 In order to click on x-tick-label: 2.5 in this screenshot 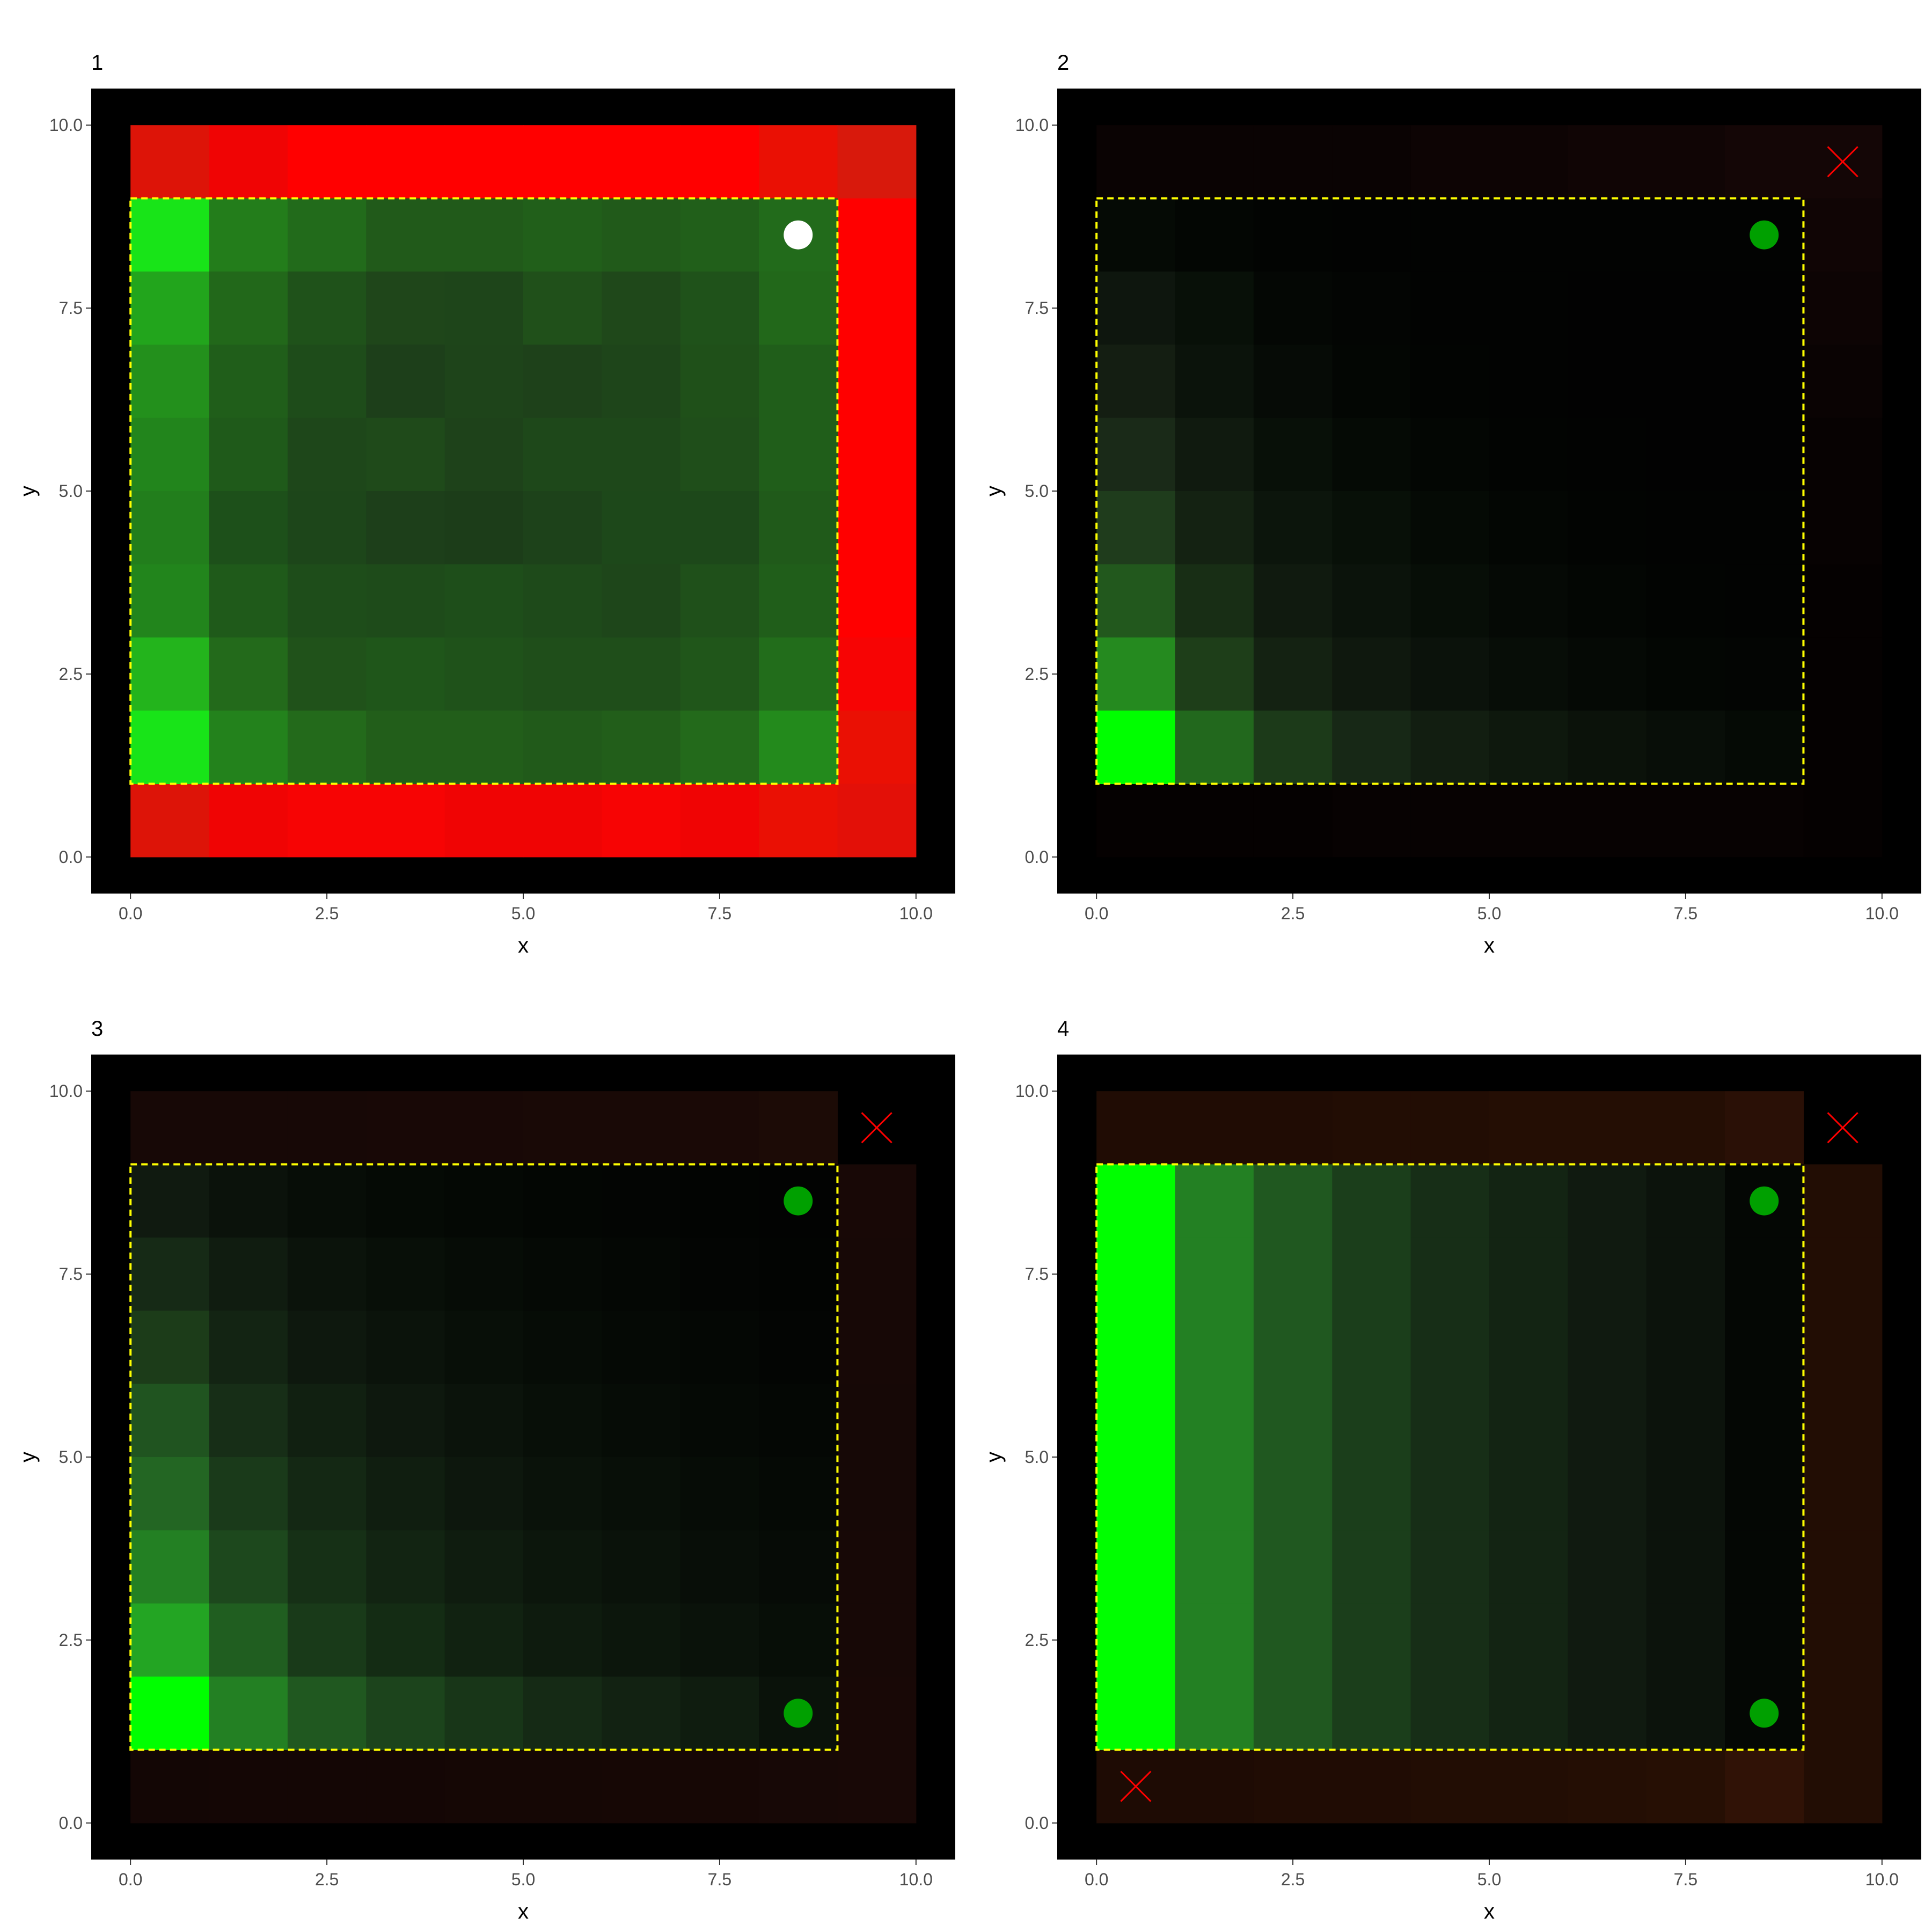, I will do `click(1293, 1879)`.